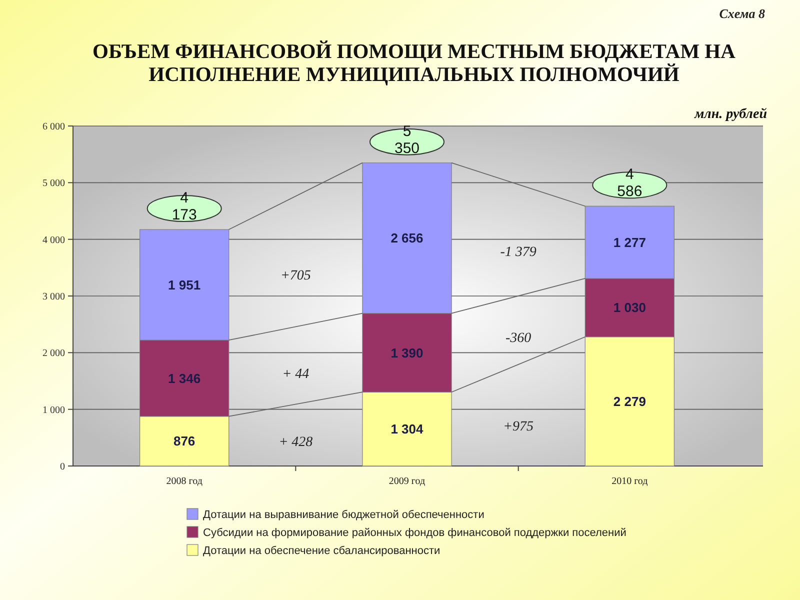  I want to click on legend-label: Дотации на обеспечение сбалансированности, so click(321, 550).